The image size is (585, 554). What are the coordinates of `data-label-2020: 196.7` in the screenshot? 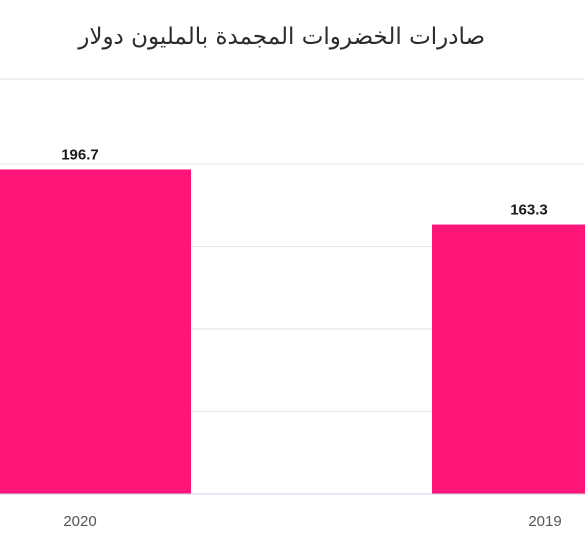 It's located at (80, 154).